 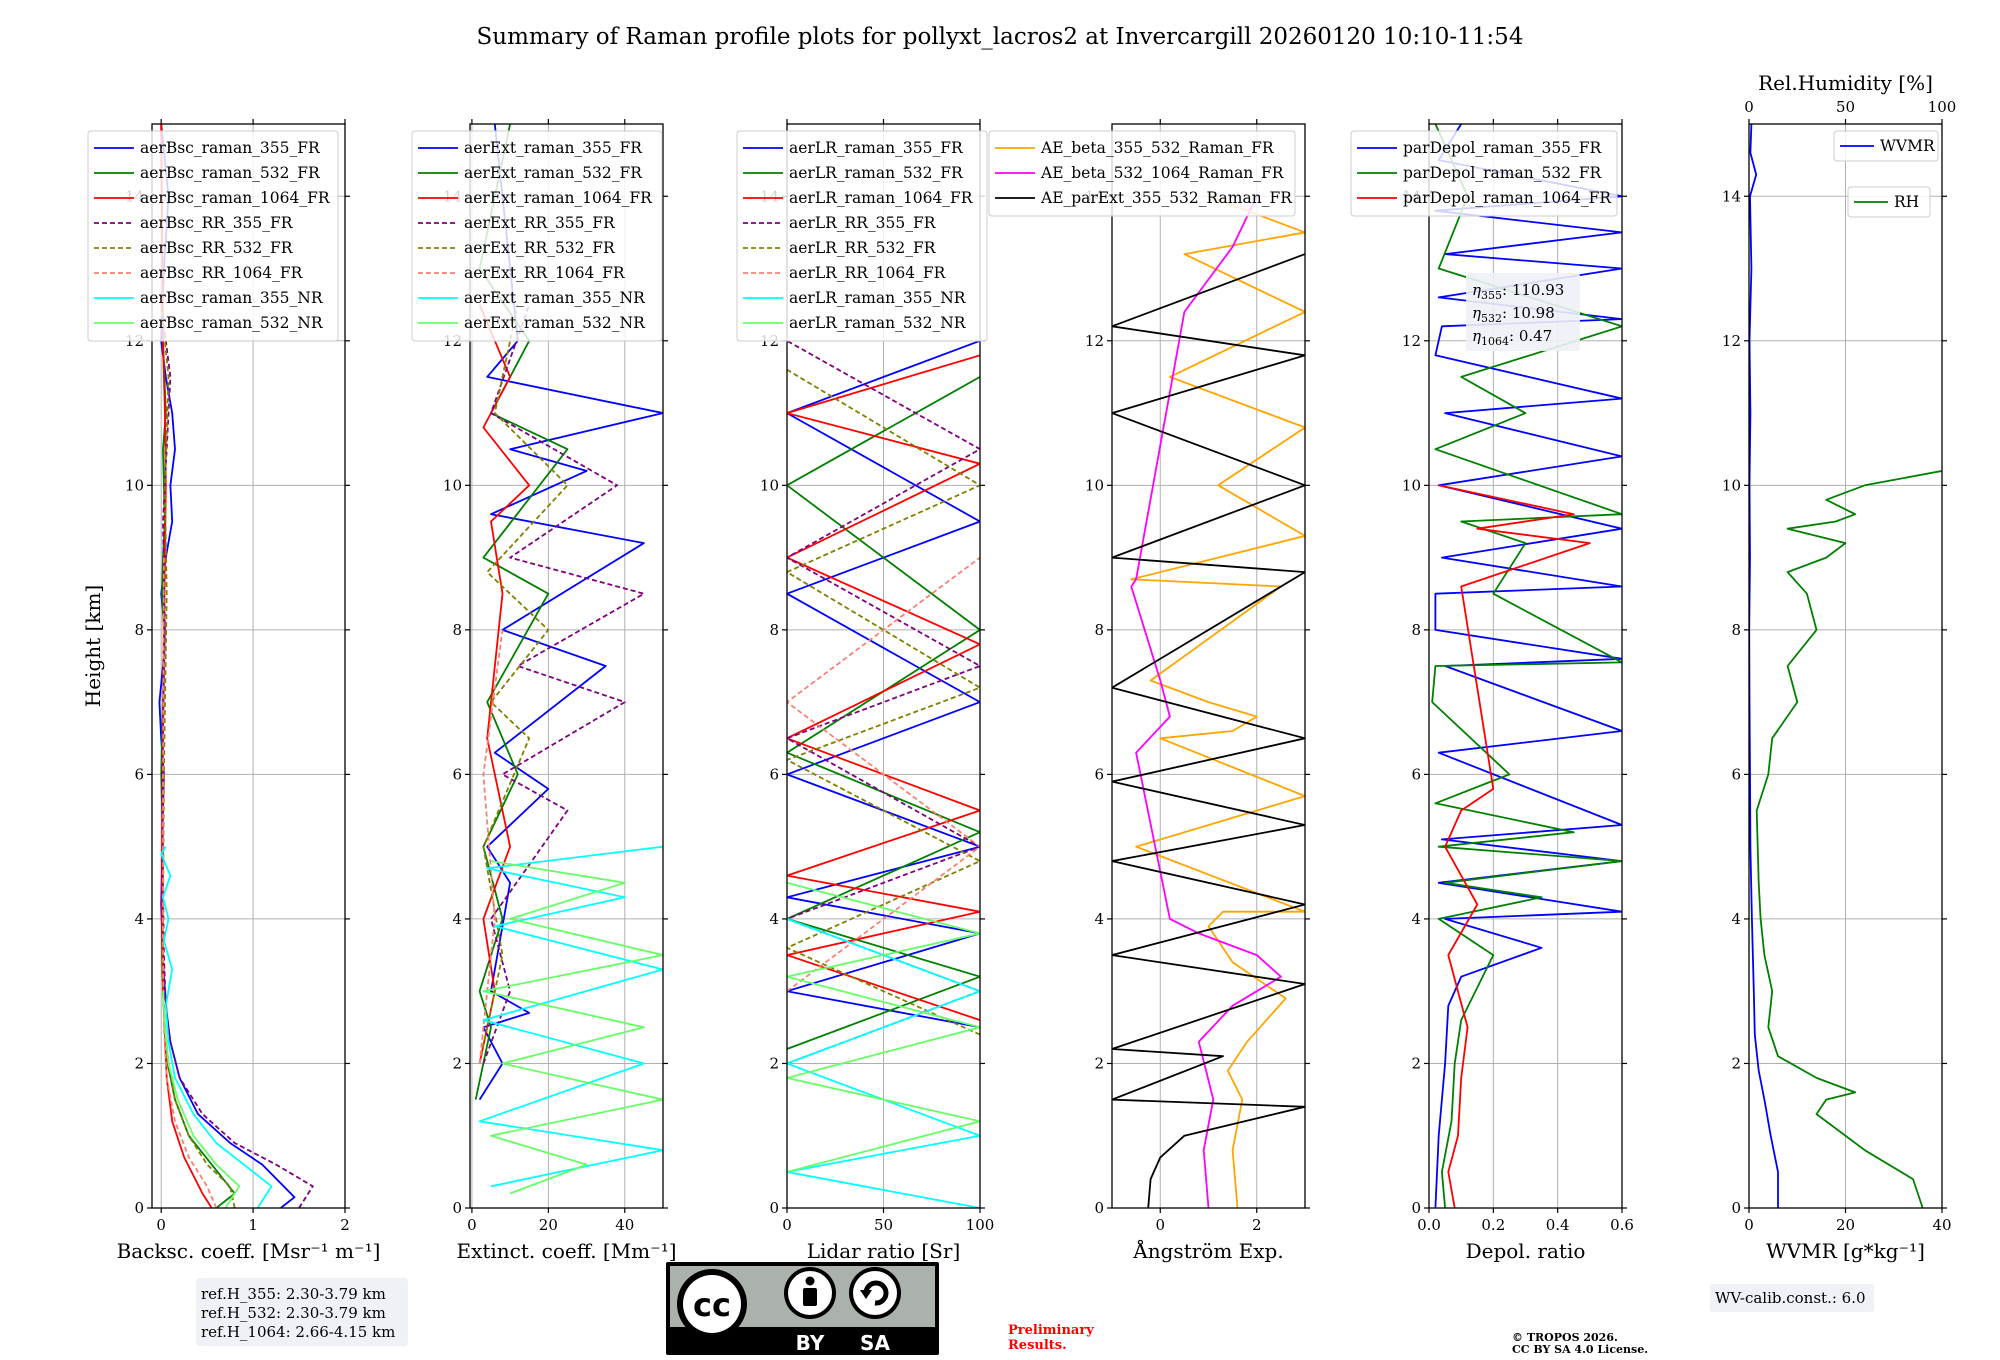 I want to click on x-tick-label: 40, so click(x=1941, y=1225).